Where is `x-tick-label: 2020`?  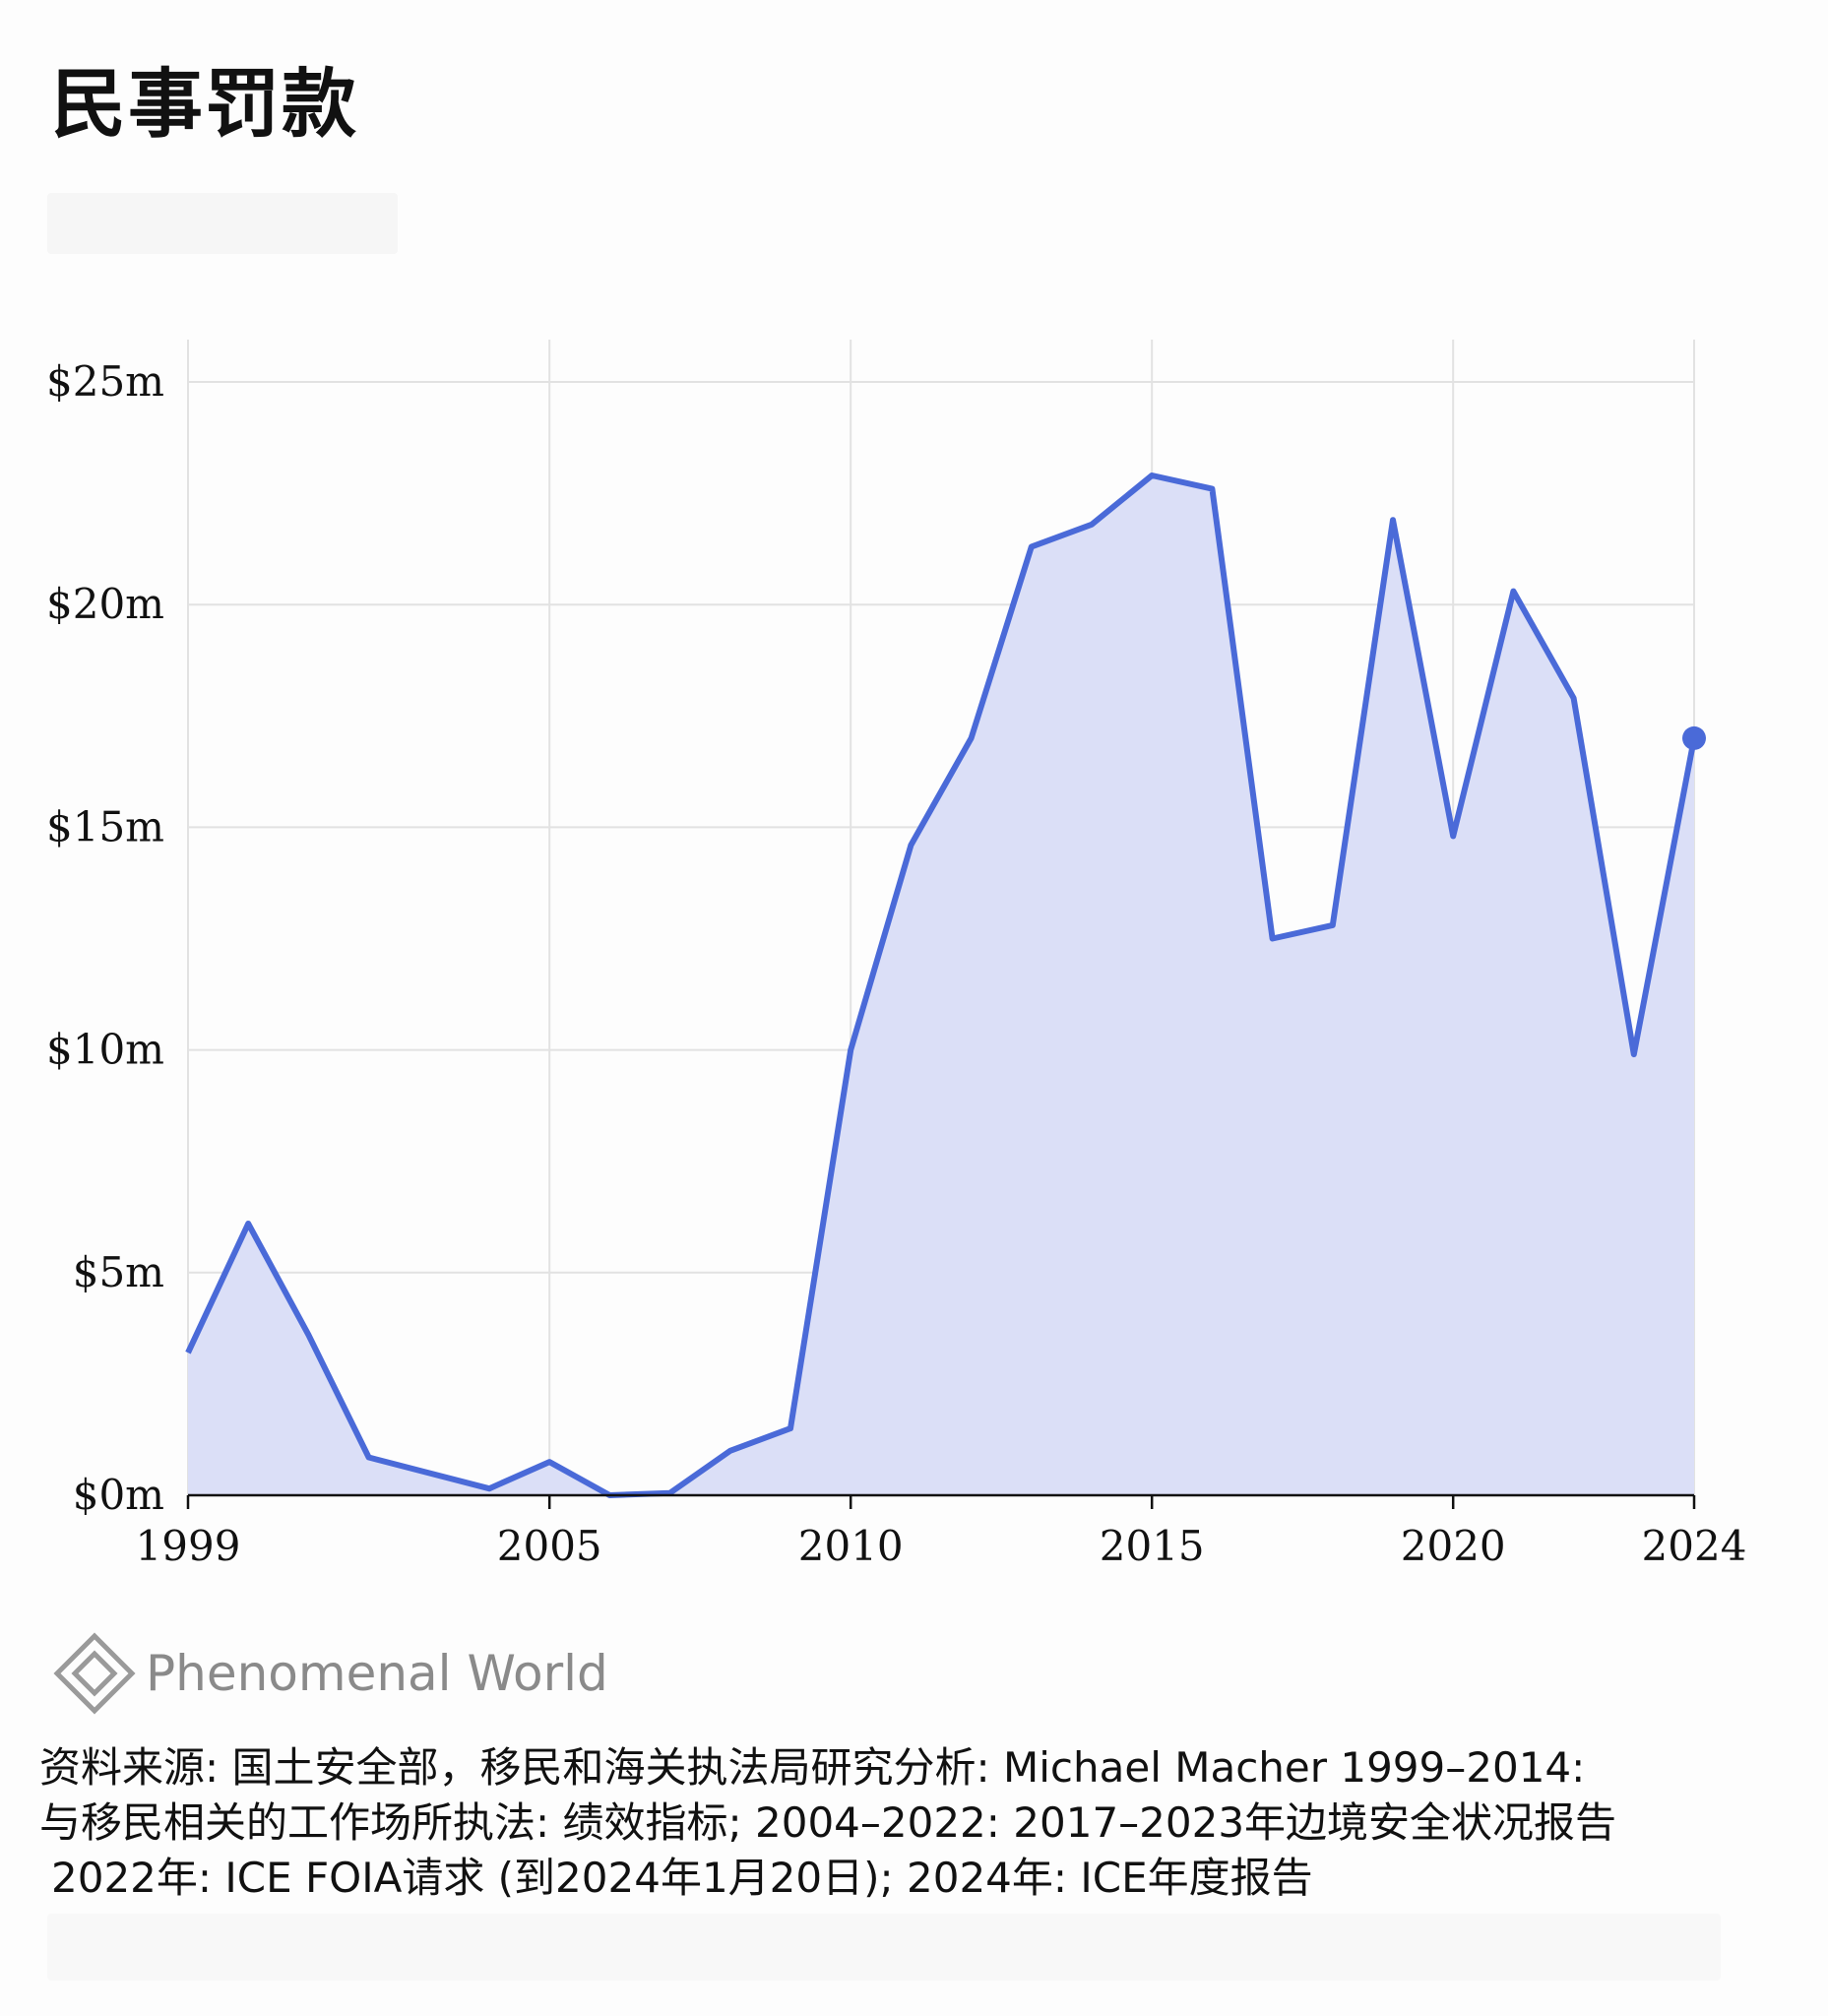 x-tick-label: 2020 is located at coordinates (1453, 1546).